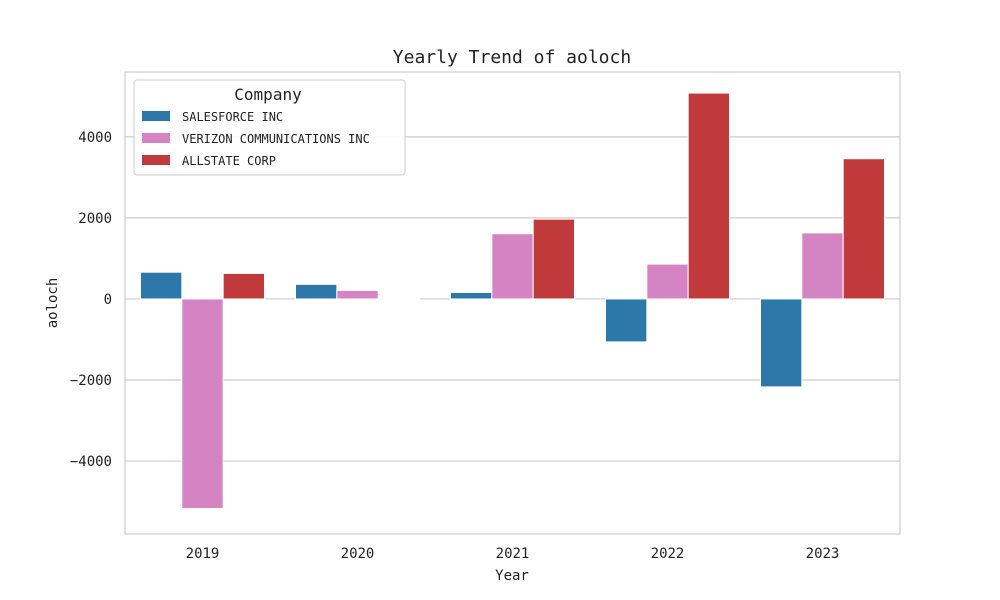 The width and height of the screenshot is (1000, 600). Describe the element at coordinates (316, 291) in the screenshot. I see `bar-salesforce-inc-2020` at that location.